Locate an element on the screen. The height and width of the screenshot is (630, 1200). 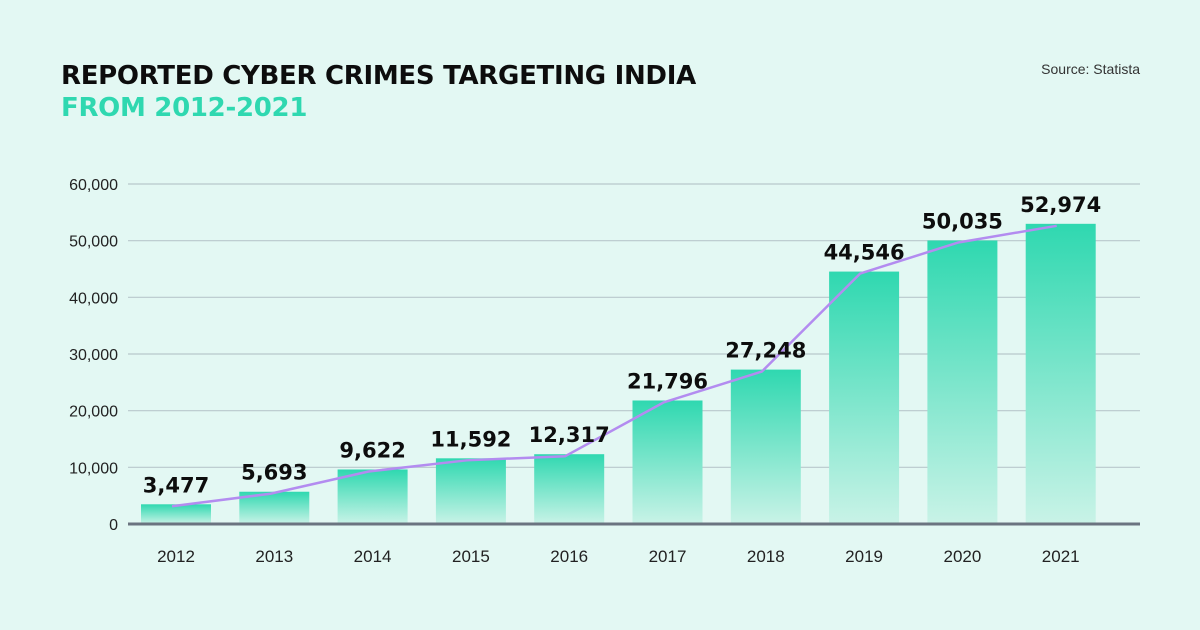
x-category-label: 2021 is located at coordinates (1061, 556).